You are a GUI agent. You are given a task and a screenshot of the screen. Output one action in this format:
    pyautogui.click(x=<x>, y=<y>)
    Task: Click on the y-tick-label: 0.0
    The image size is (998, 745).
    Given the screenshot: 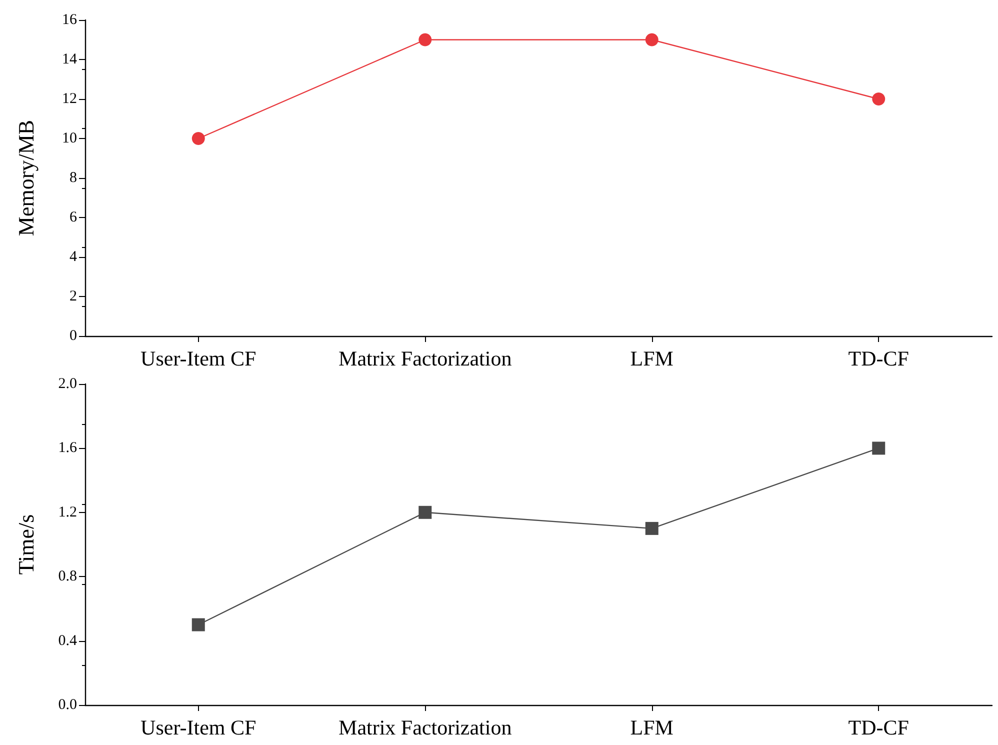 What is the action you would take?
    pyautogui.click(x=67, y=705)
    